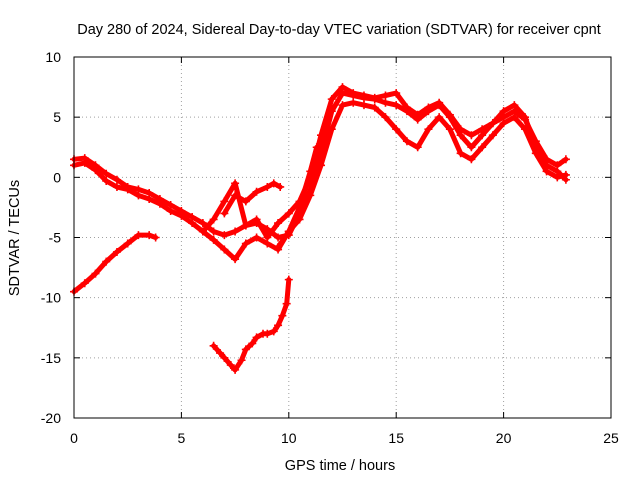  Describe the element at coordinates (340, 466) in the screenshot. I see `x-axis-label: GPS time / hours` at that location.